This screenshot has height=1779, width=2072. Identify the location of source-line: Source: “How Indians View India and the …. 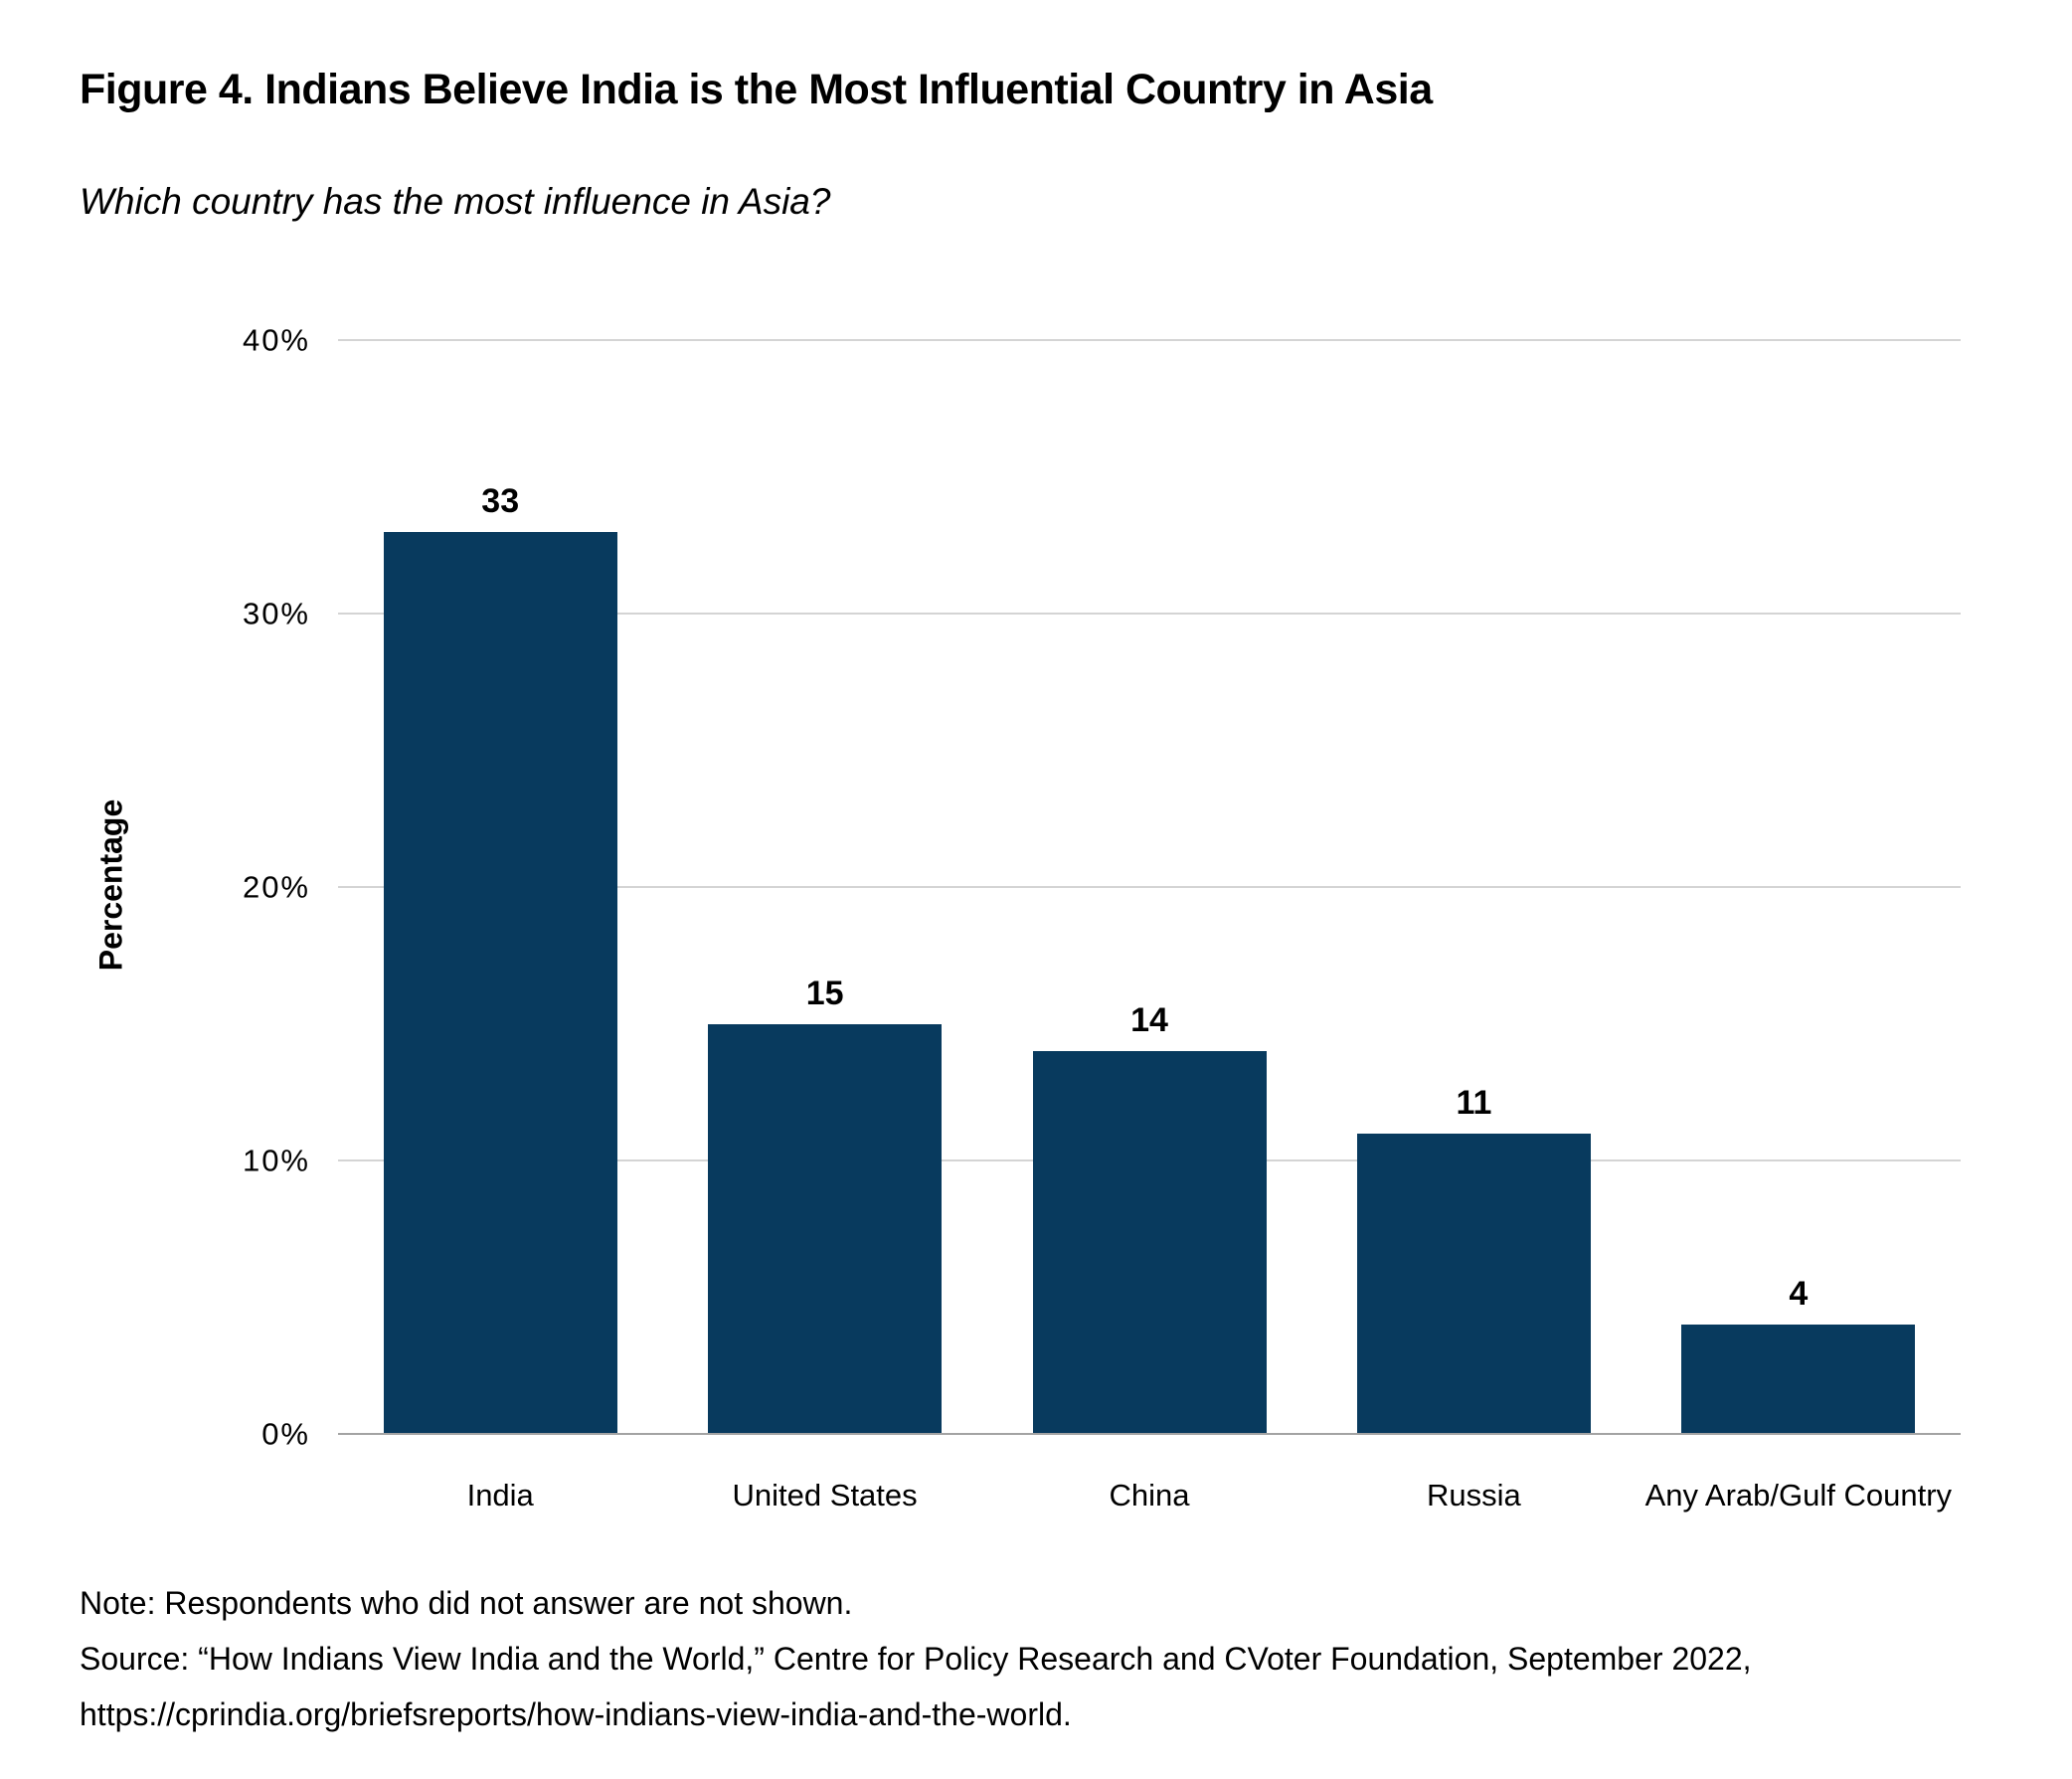
(916, 1659).